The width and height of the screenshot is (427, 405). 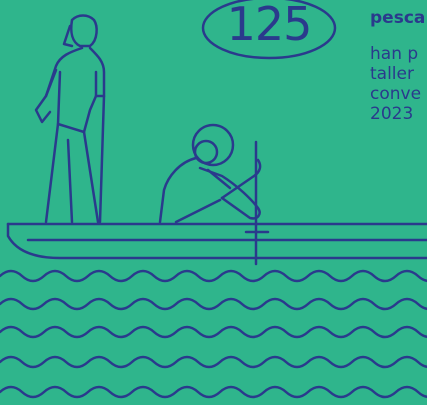 I want to click on headline: pesca, so click(x=398, y=18).